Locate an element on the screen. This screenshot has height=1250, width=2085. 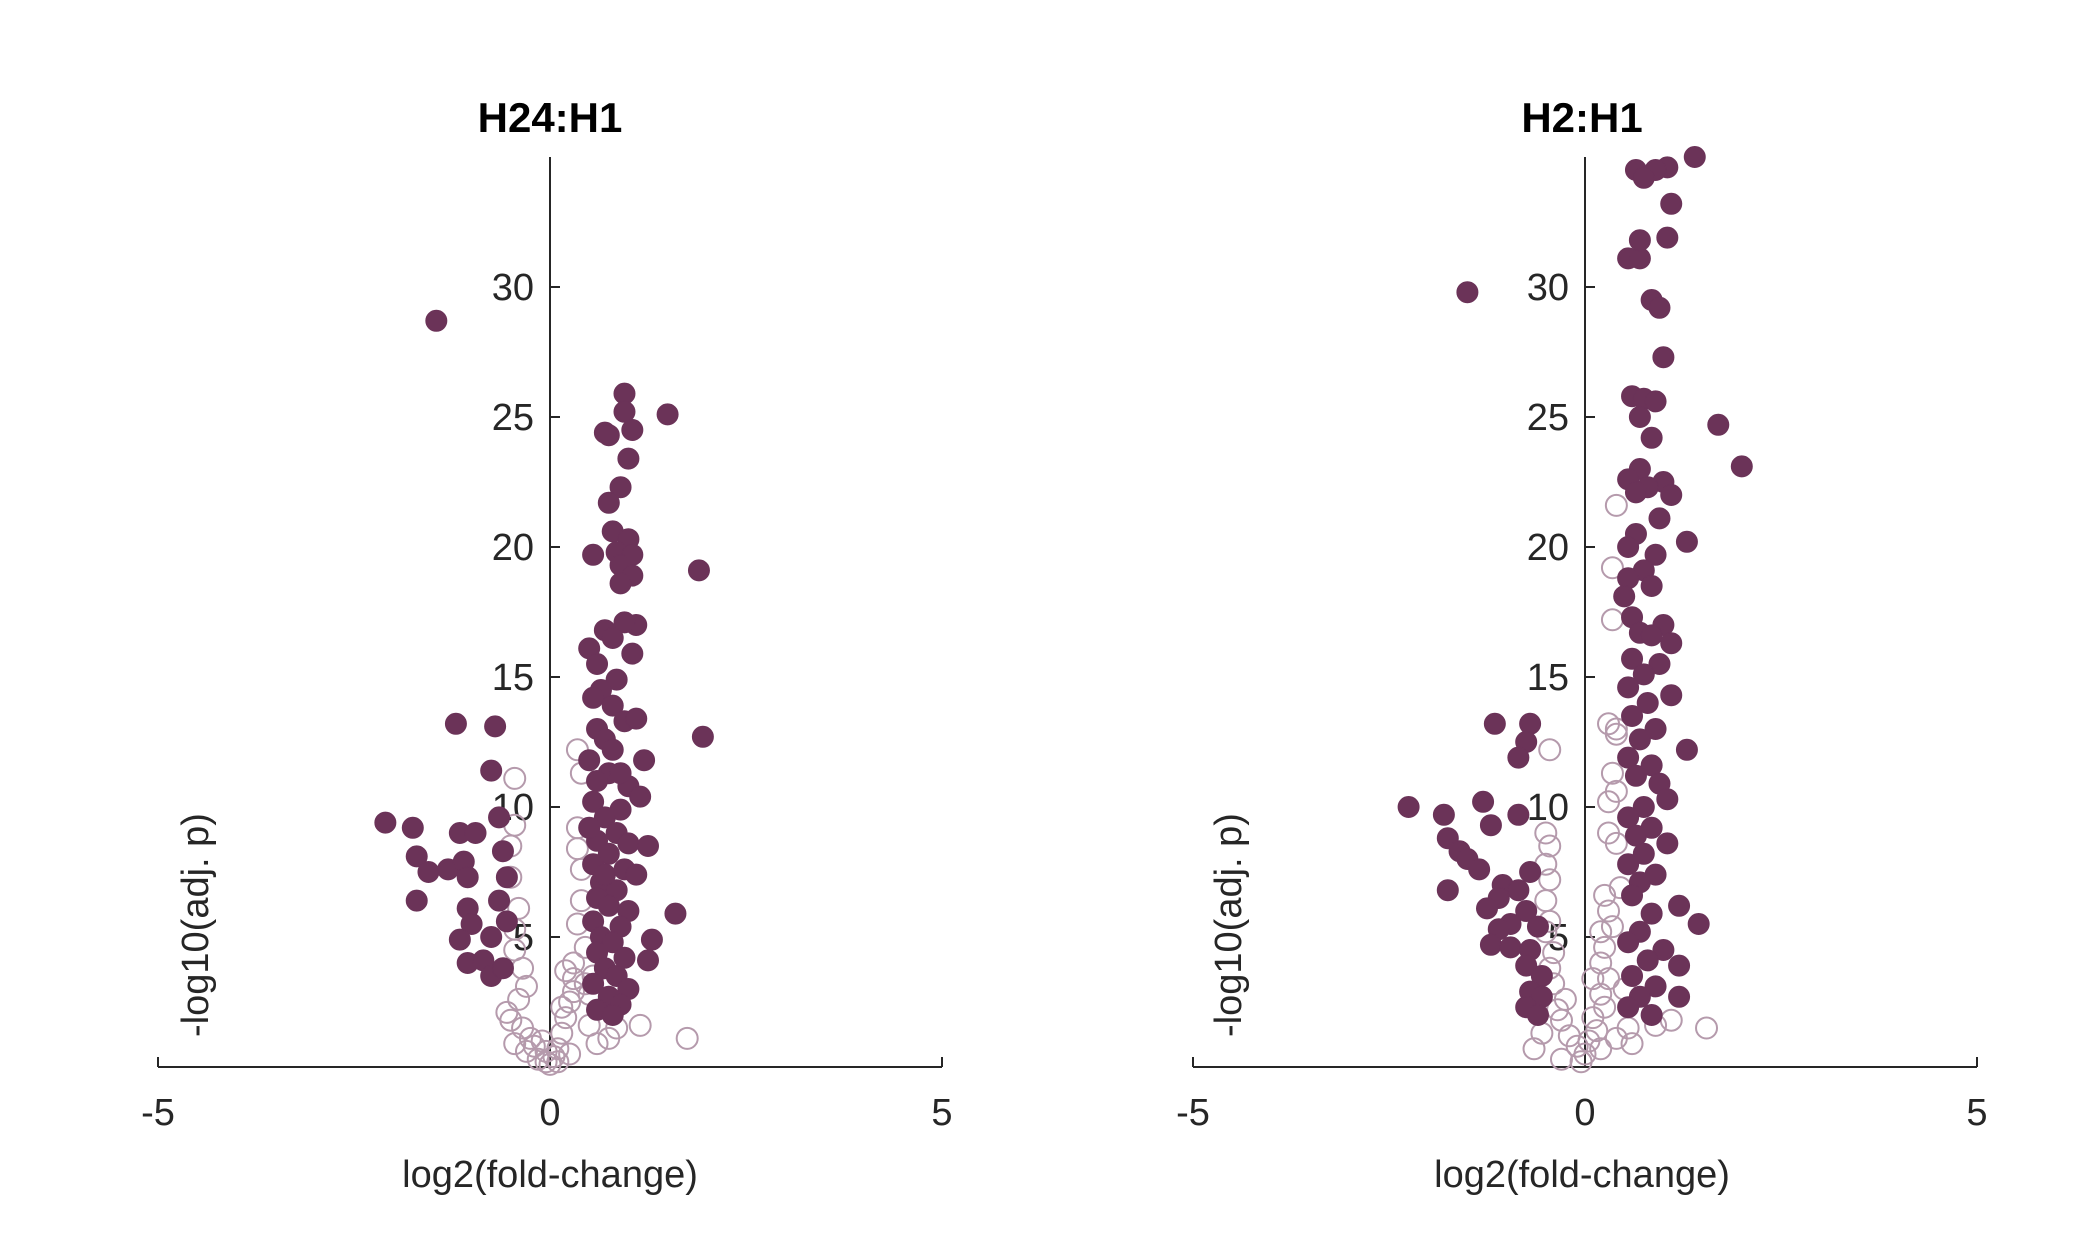
y-tick-label: 15 is located at coordinates (1548, 678).